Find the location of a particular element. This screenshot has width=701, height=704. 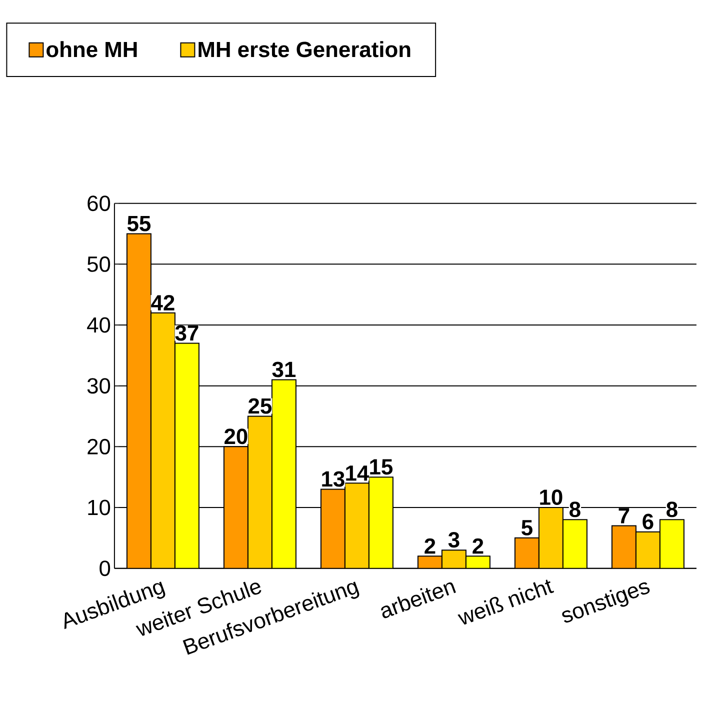

data-label: 5 is located at coordinates (527, 528).